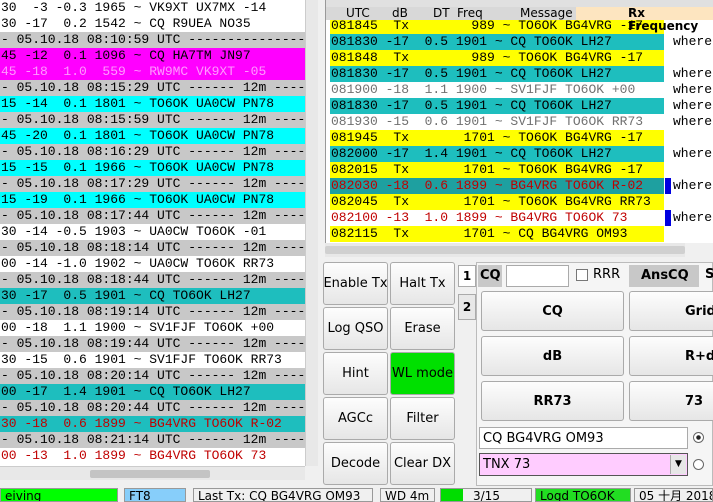 This screenshot has width=713, height=502. What do you see at coordinates (283, 495) in the screenshot?
I see `status-item: Last Tx: CQ BG4VRG OM93` at bounding box center [283, 495].